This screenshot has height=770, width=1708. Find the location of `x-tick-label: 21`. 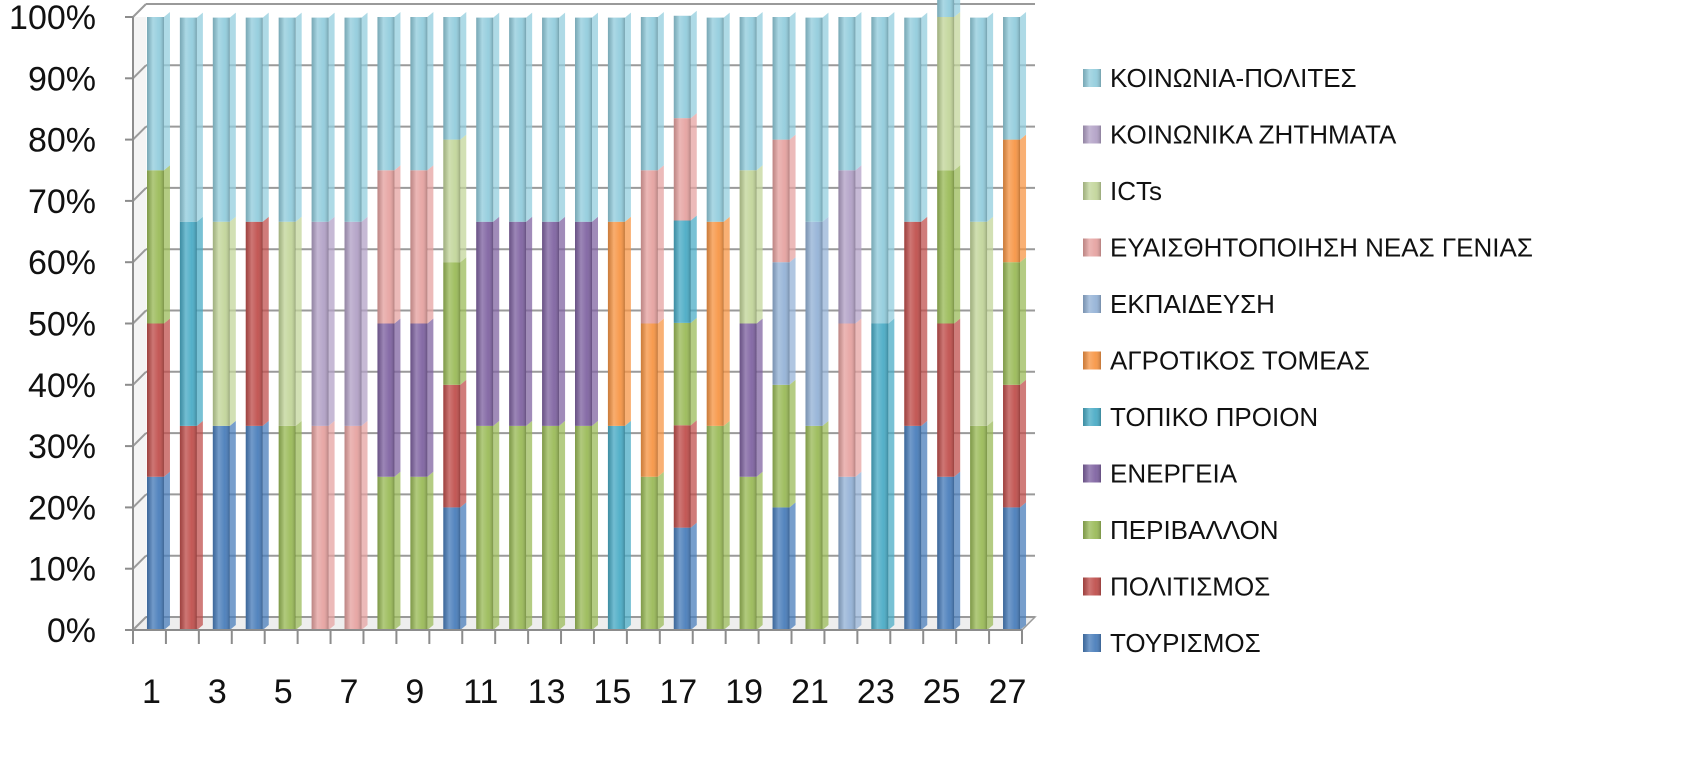

x-tick-label: 21 is located at coordinates (810, 692).